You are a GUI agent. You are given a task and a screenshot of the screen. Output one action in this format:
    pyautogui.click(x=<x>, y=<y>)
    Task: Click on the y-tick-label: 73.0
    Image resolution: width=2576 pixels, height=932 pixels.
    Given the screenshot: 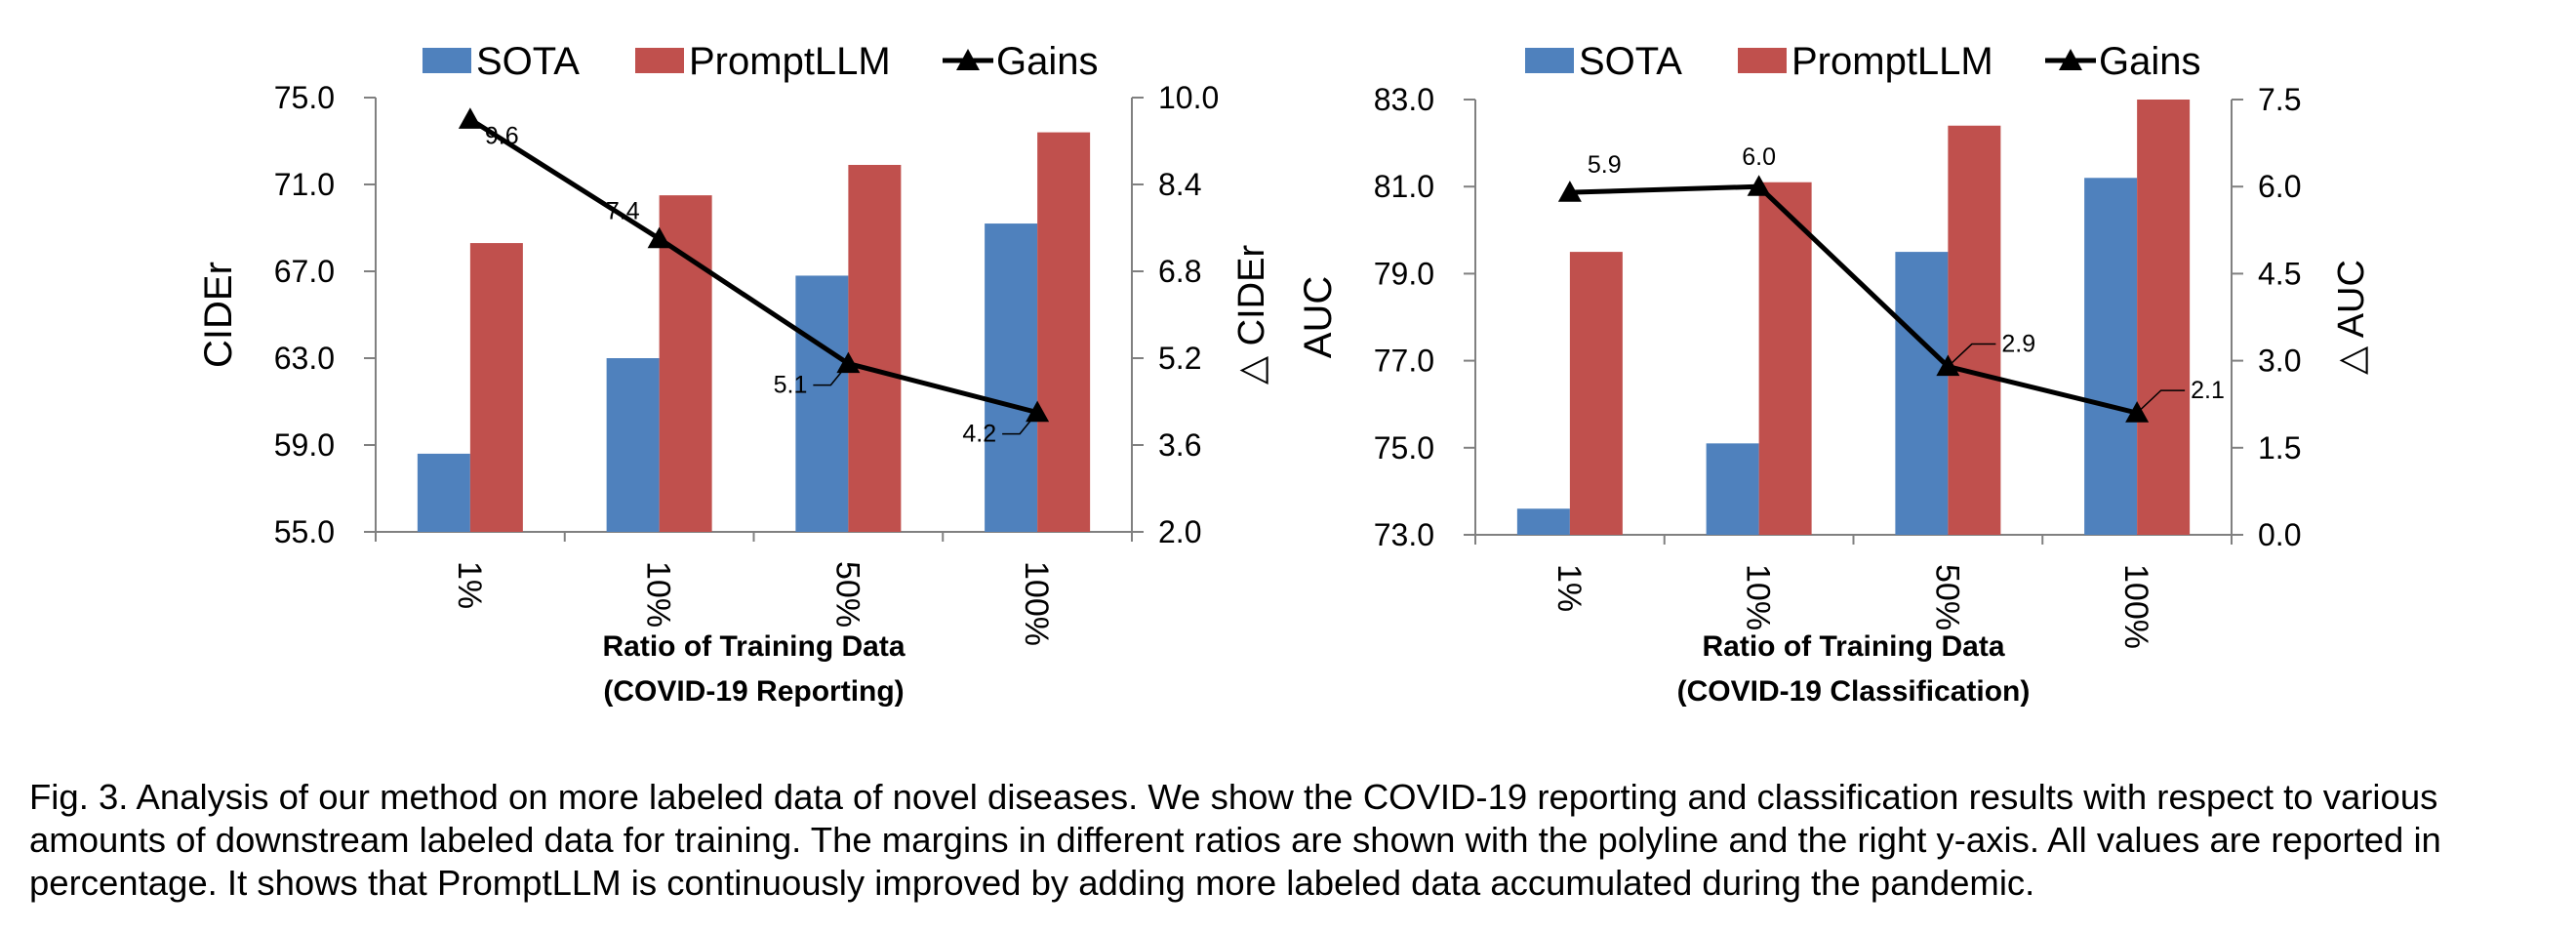 What is the action you would take?
    pyautogui.click(x=1404, y=534)
    